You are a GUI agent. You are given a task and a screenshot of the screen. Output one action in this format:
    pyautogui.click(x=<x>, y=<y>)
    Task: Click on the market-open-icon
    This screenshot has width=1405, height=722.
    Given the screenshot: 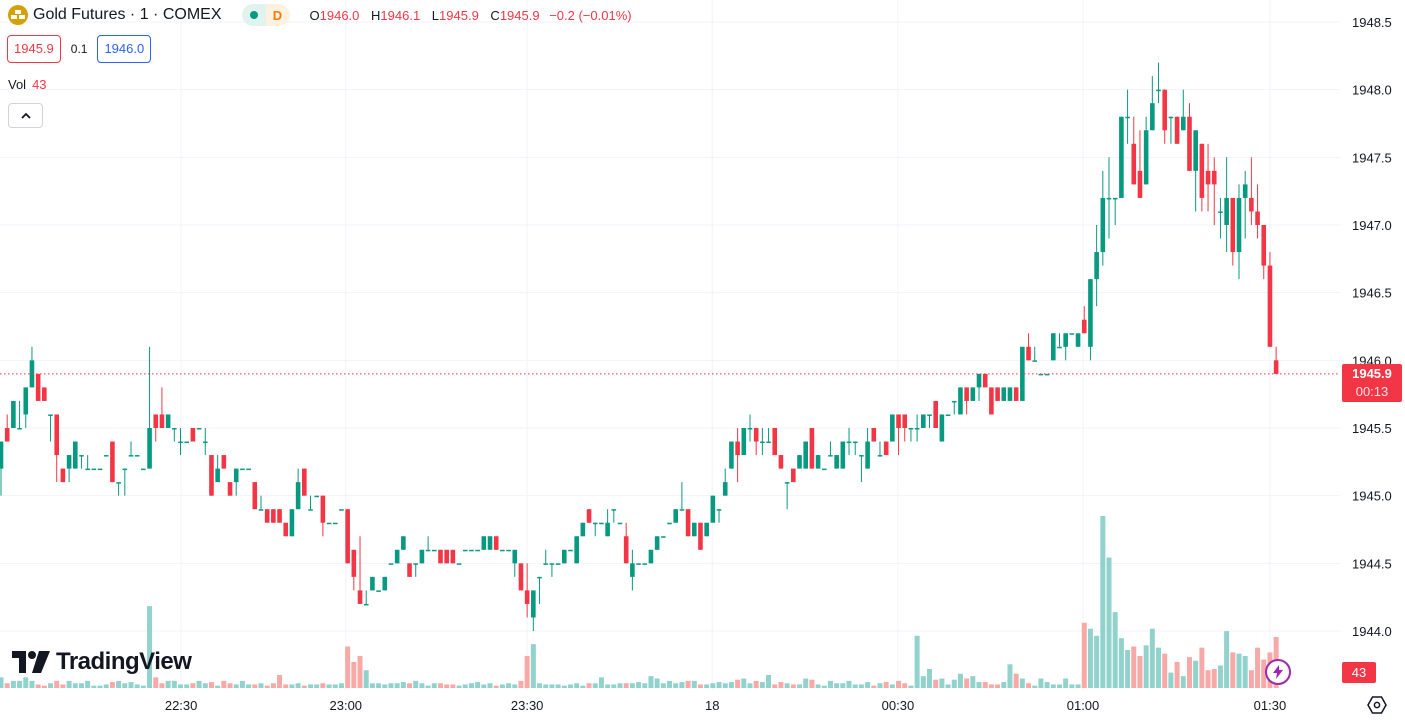 What is the action you would take?
    pyautogui.click(x=253, y=15)
    